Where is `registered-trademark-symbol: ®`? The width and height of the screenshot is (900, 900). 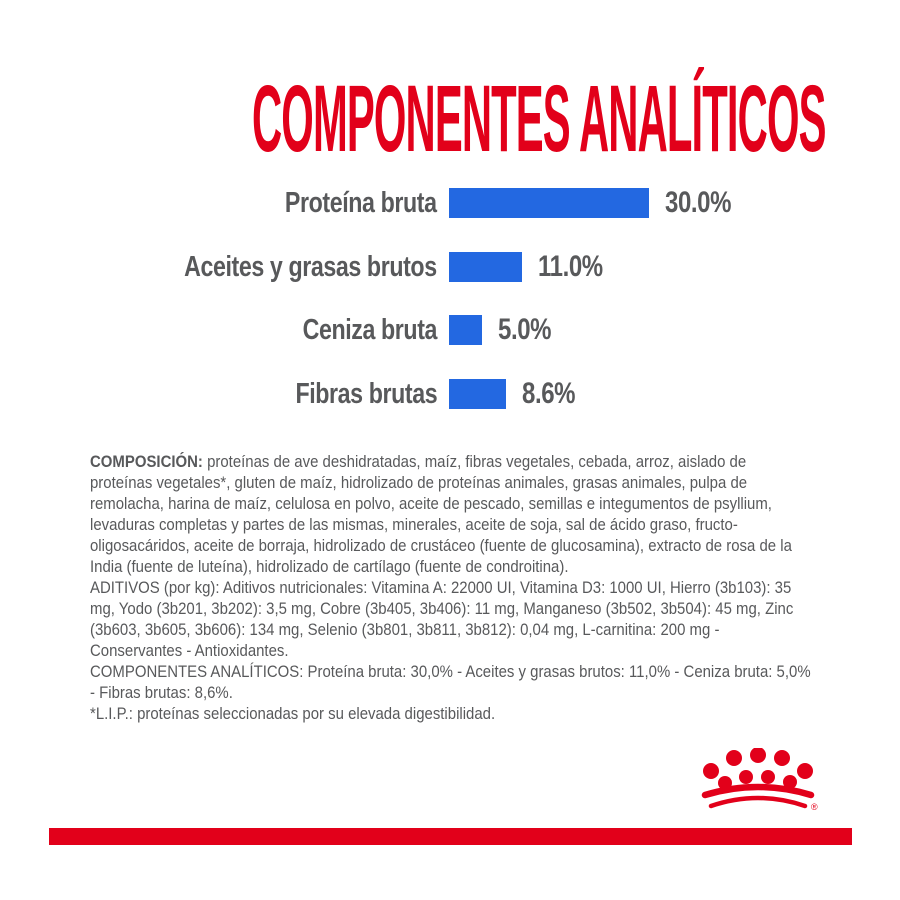
registered-trademark-symbol: ® is located at coordinates (814, 807).